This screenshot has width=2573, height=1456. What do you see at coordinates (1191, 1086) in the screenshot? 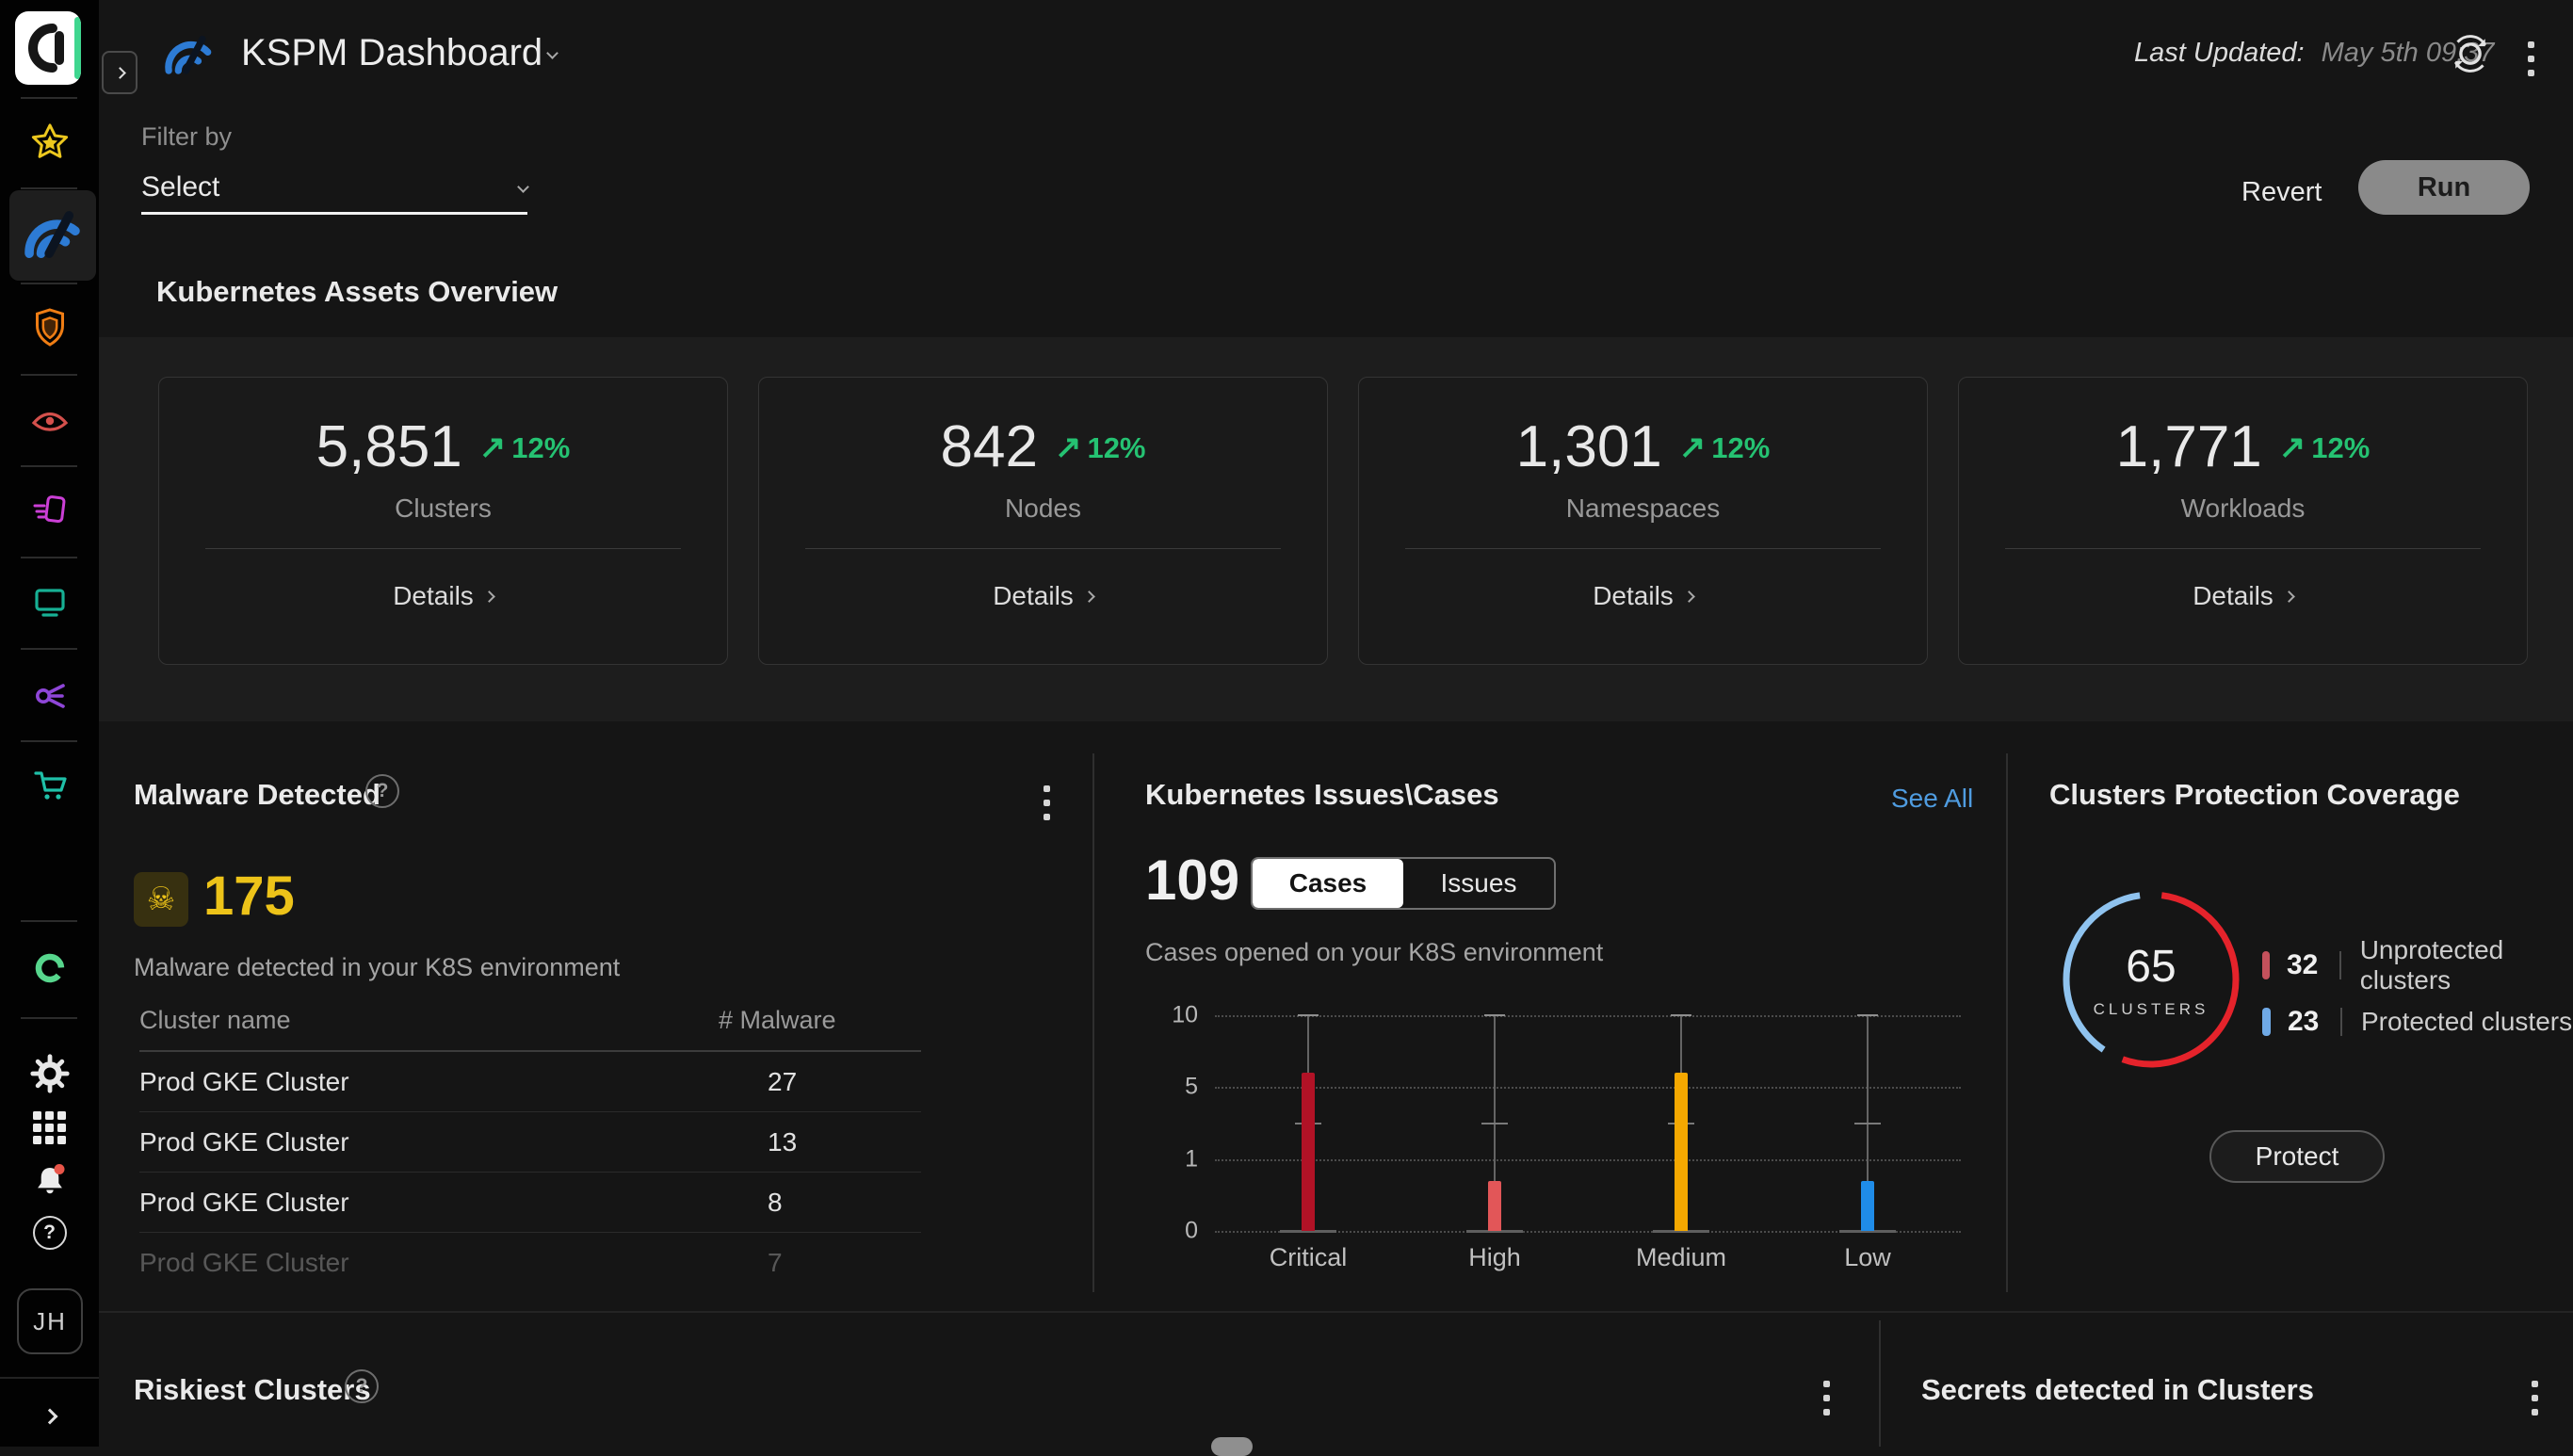
I see `y-tick-label: 5` at bounding box center [1191, 1086].